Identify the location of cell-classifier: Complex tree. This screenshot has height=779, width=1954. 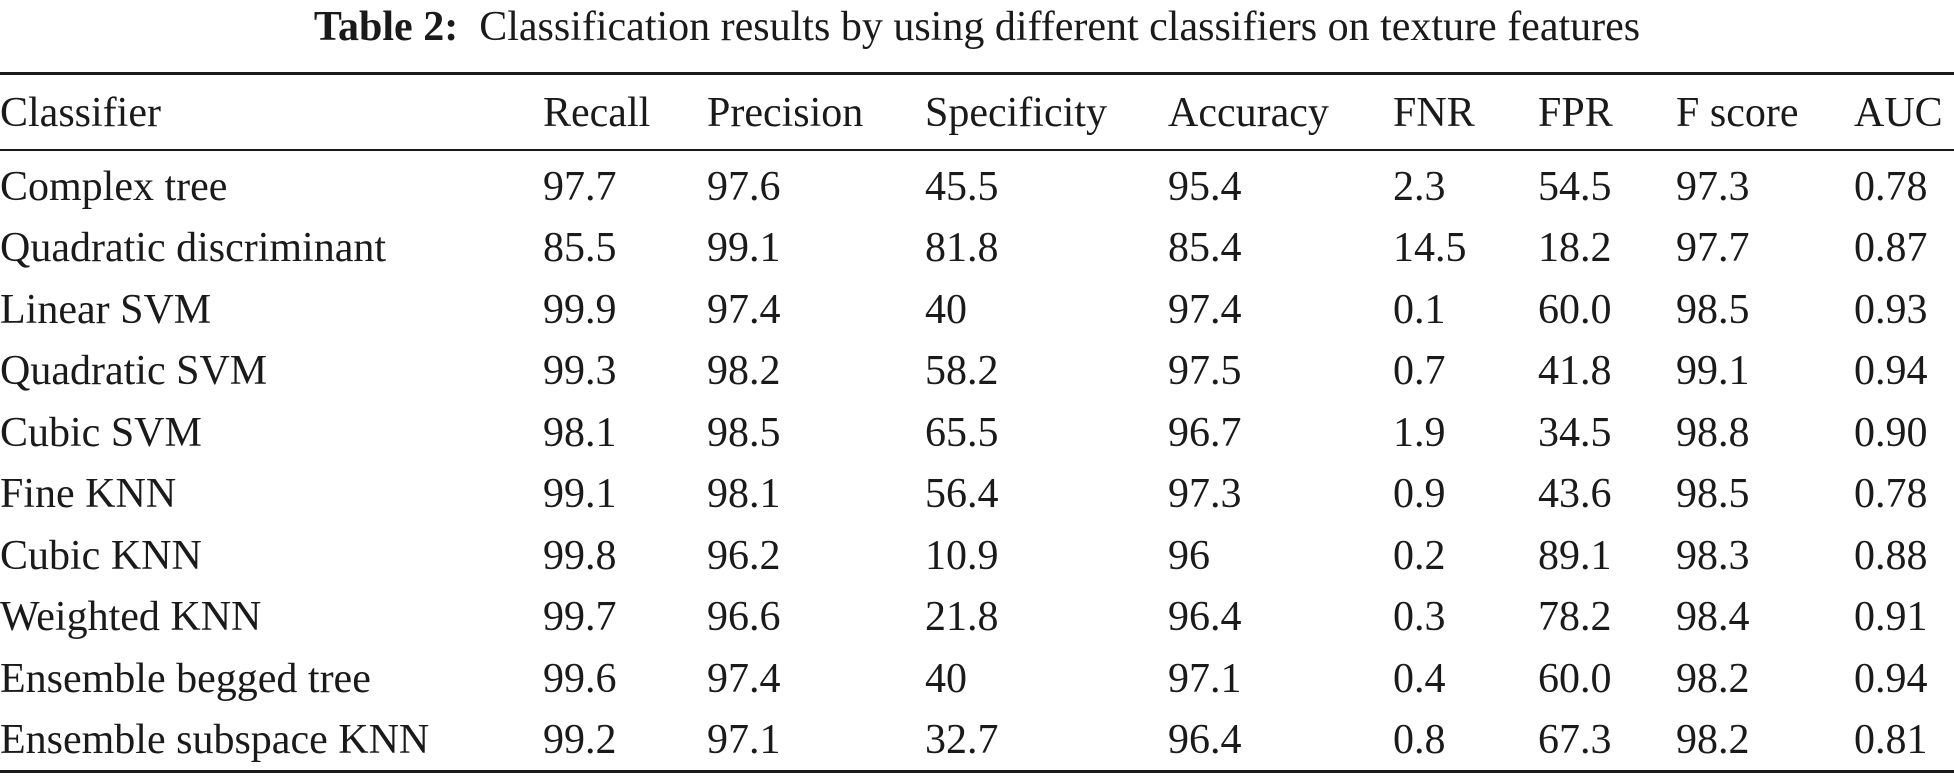
(114, 186).